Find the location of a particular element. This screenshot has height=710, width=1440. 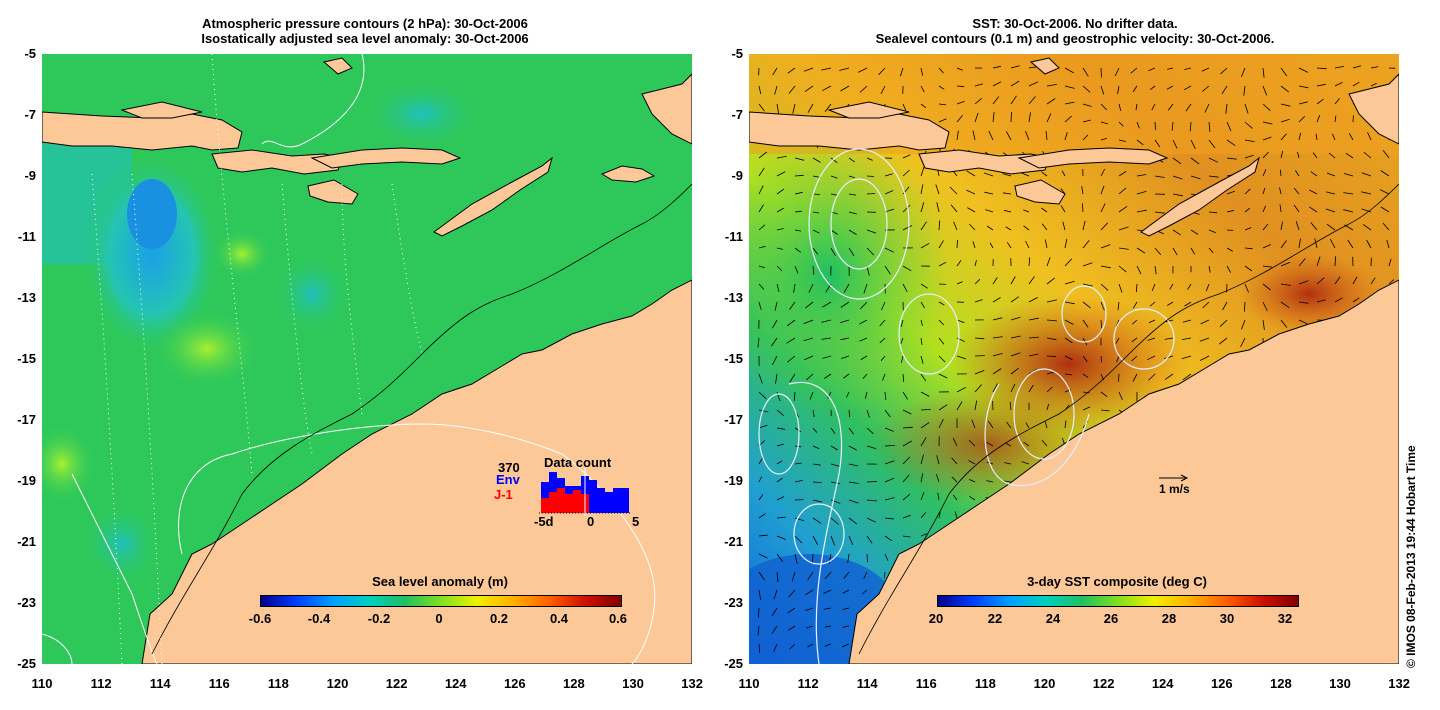

sst-tick-2: 24 is located at coordinates (1053, 618).